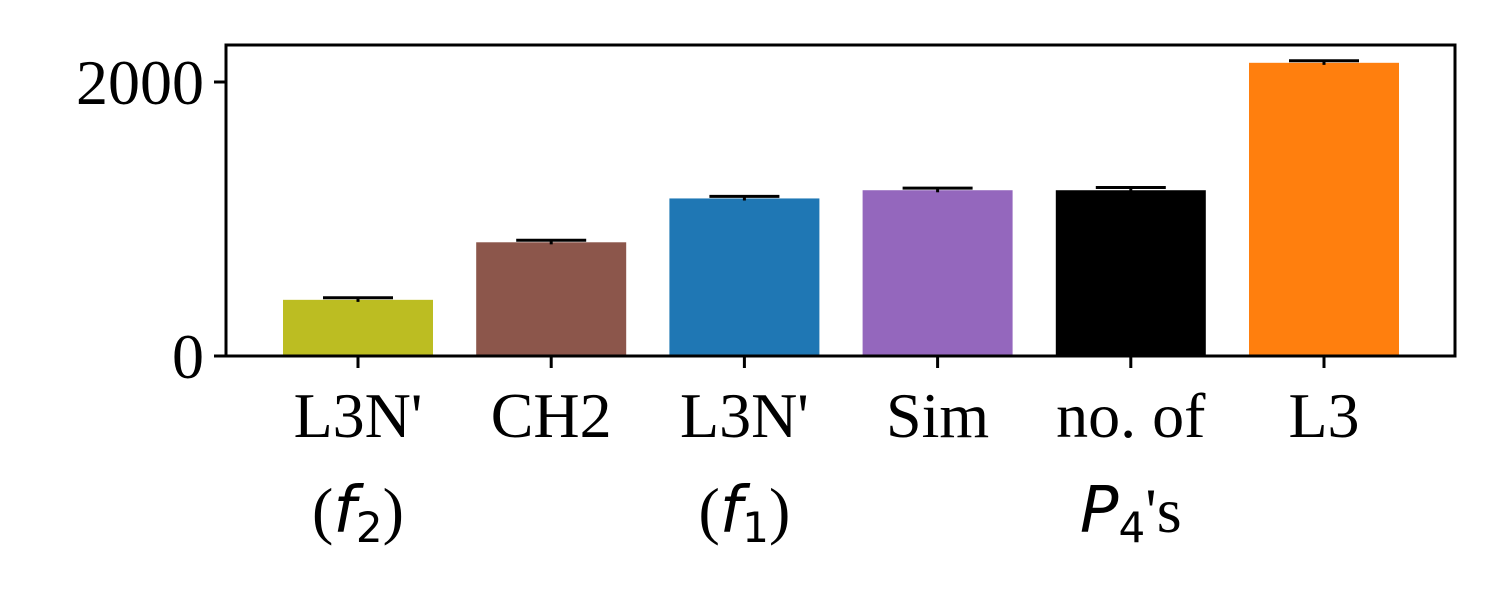 The width and height of the screenshot is (1500, 600). I want to click on x-tick-label-4-line2: P4's, so click(1131, 513).